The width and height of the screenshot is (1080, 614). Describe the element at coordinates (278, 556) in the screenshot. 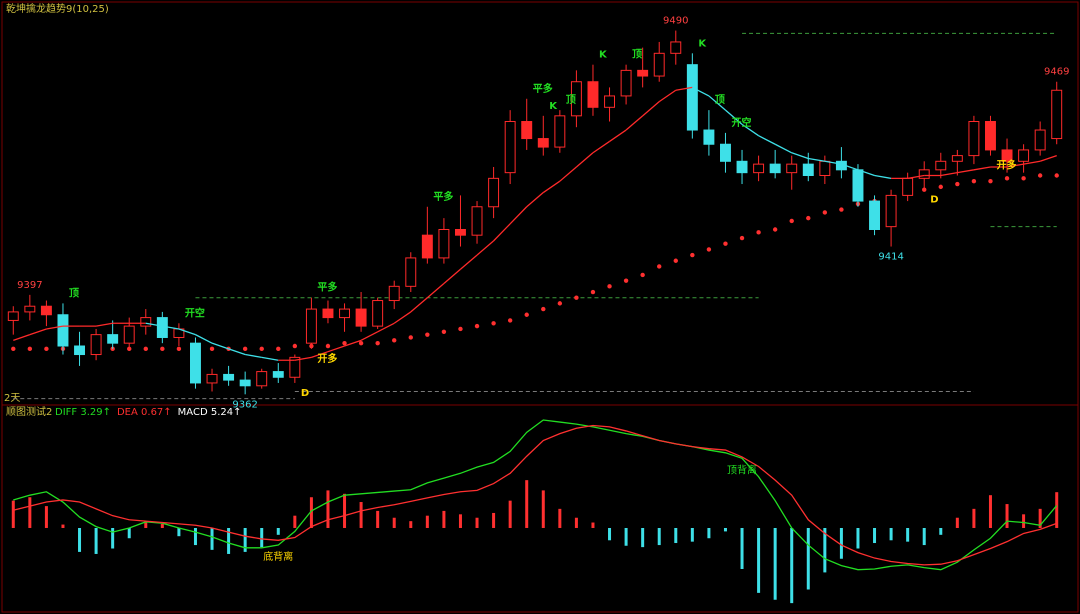

I see `divergence-label: 底背离` at that location.